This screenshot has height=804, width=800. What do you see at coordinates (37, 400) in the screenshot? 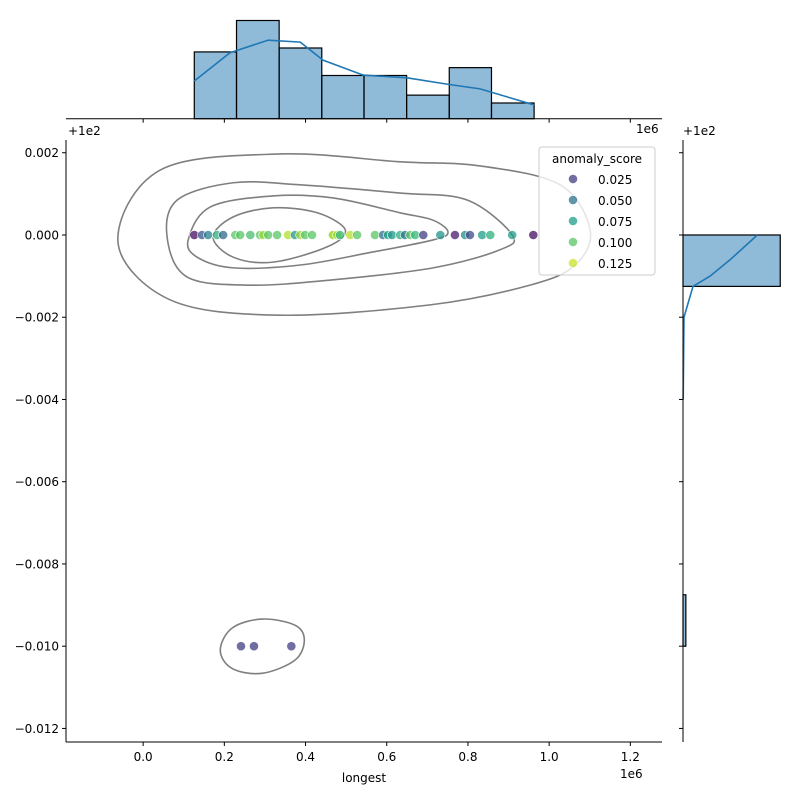
I see `y-tick-label: −0.004` at bounding box center [37, 400].